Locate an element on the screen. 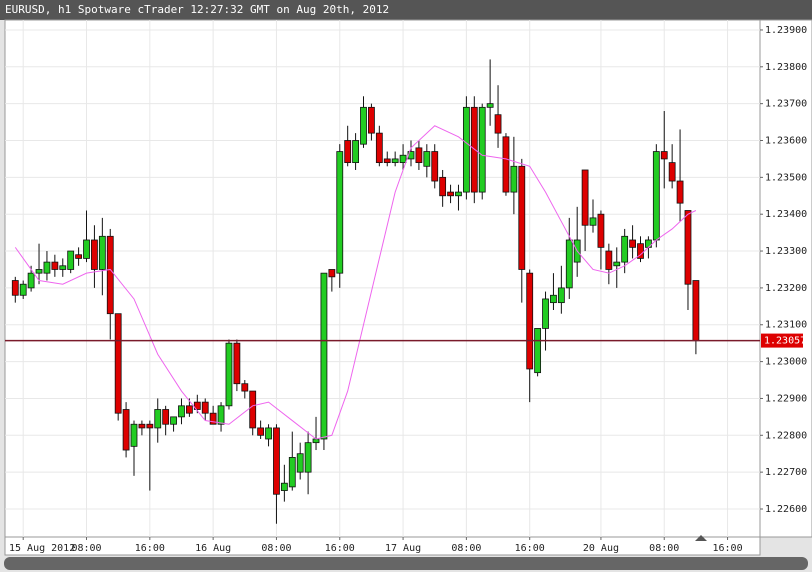 Image resolution: width=812 pixels, height=572 pixels. y-tick-label: 1.23100 is located at coordinates (786, 325).